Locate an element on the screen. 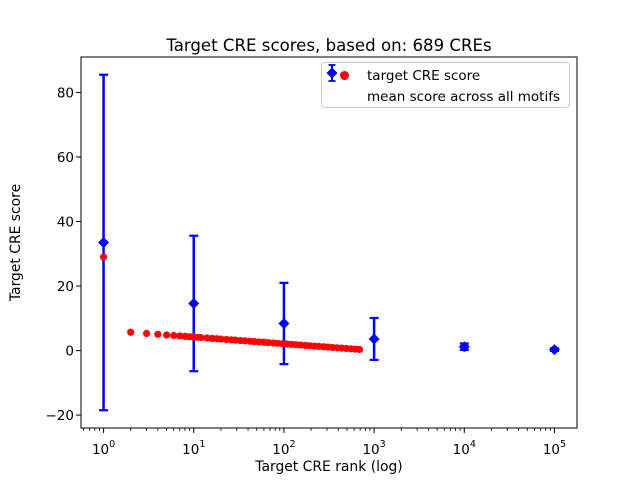  x-tick-label: 10¹ is located at coordinates (193, 448).